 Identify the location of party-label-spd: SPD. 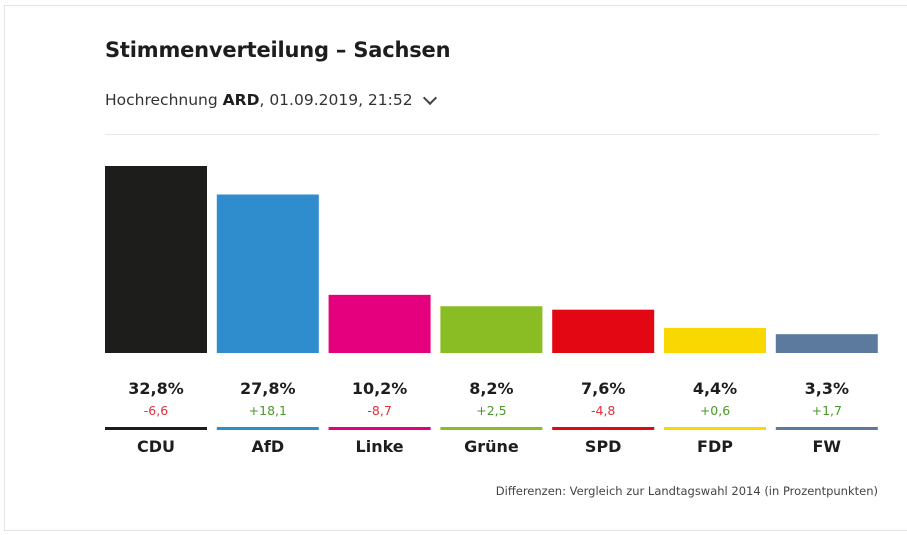
(603, 446).